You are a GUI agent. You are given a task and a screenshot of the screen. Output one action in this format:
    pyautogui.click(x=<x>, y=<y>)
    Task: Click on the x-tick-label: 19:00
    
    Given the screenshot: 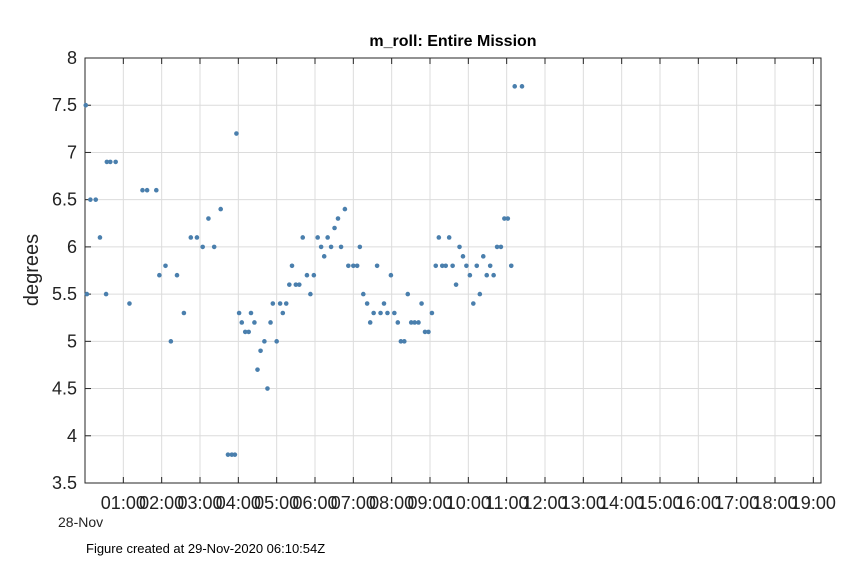 What is the action you would take?
    pyautogui.click(x=813, y=503)
    